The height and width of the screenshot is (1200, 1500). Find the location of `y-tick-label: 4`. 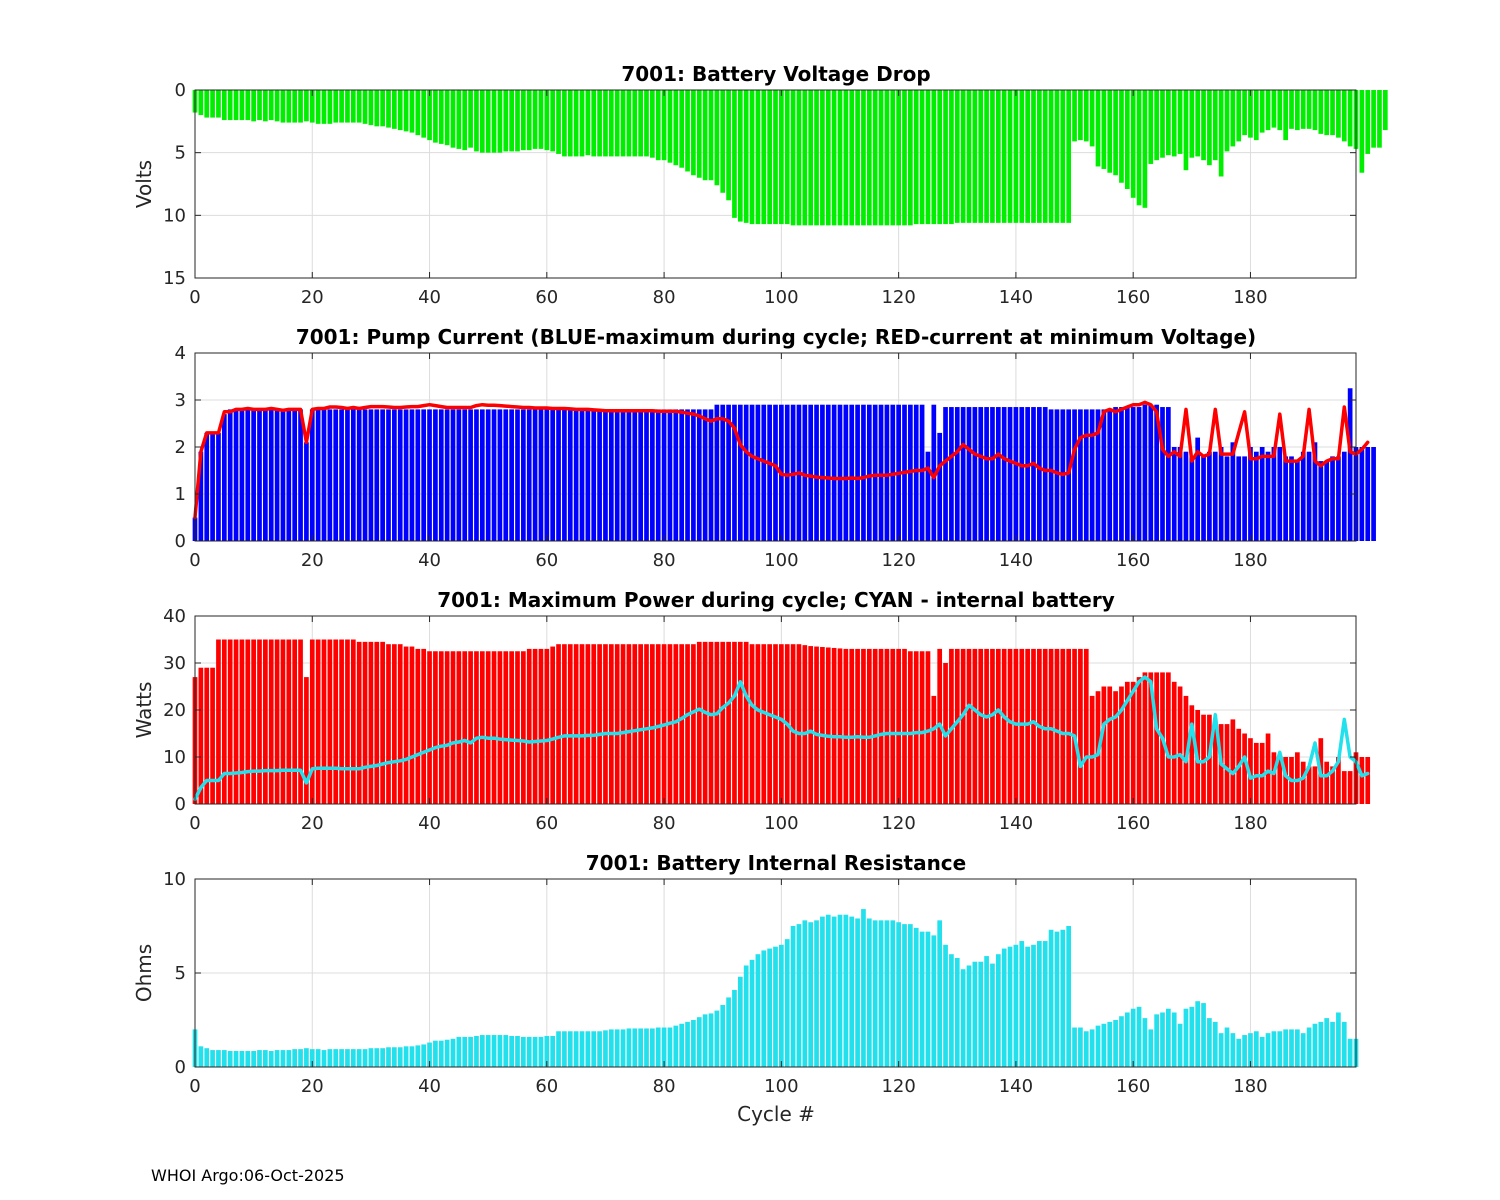

y-tick-label: 4 is located at coordinates (180, 353).